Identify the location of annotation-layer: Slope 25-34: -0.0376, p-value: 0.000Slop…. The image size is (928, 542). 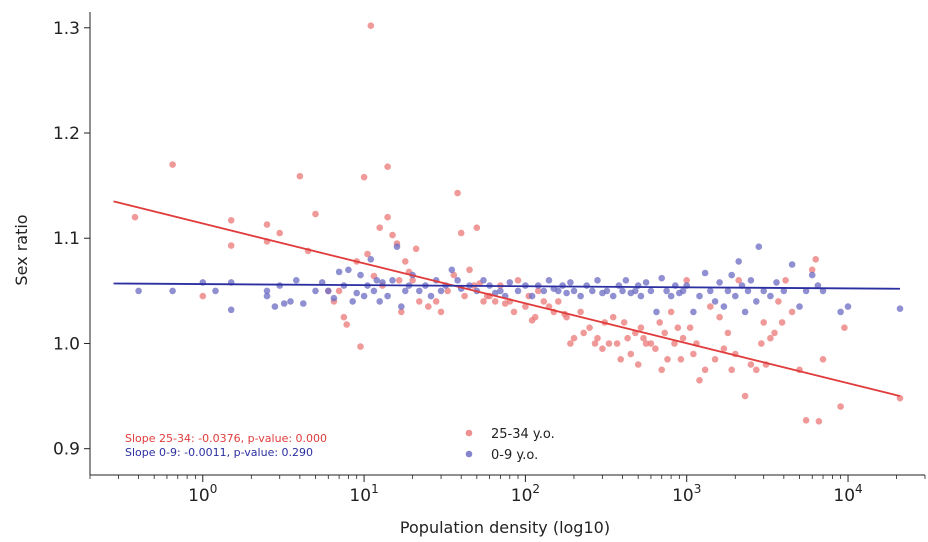
(226, 445).